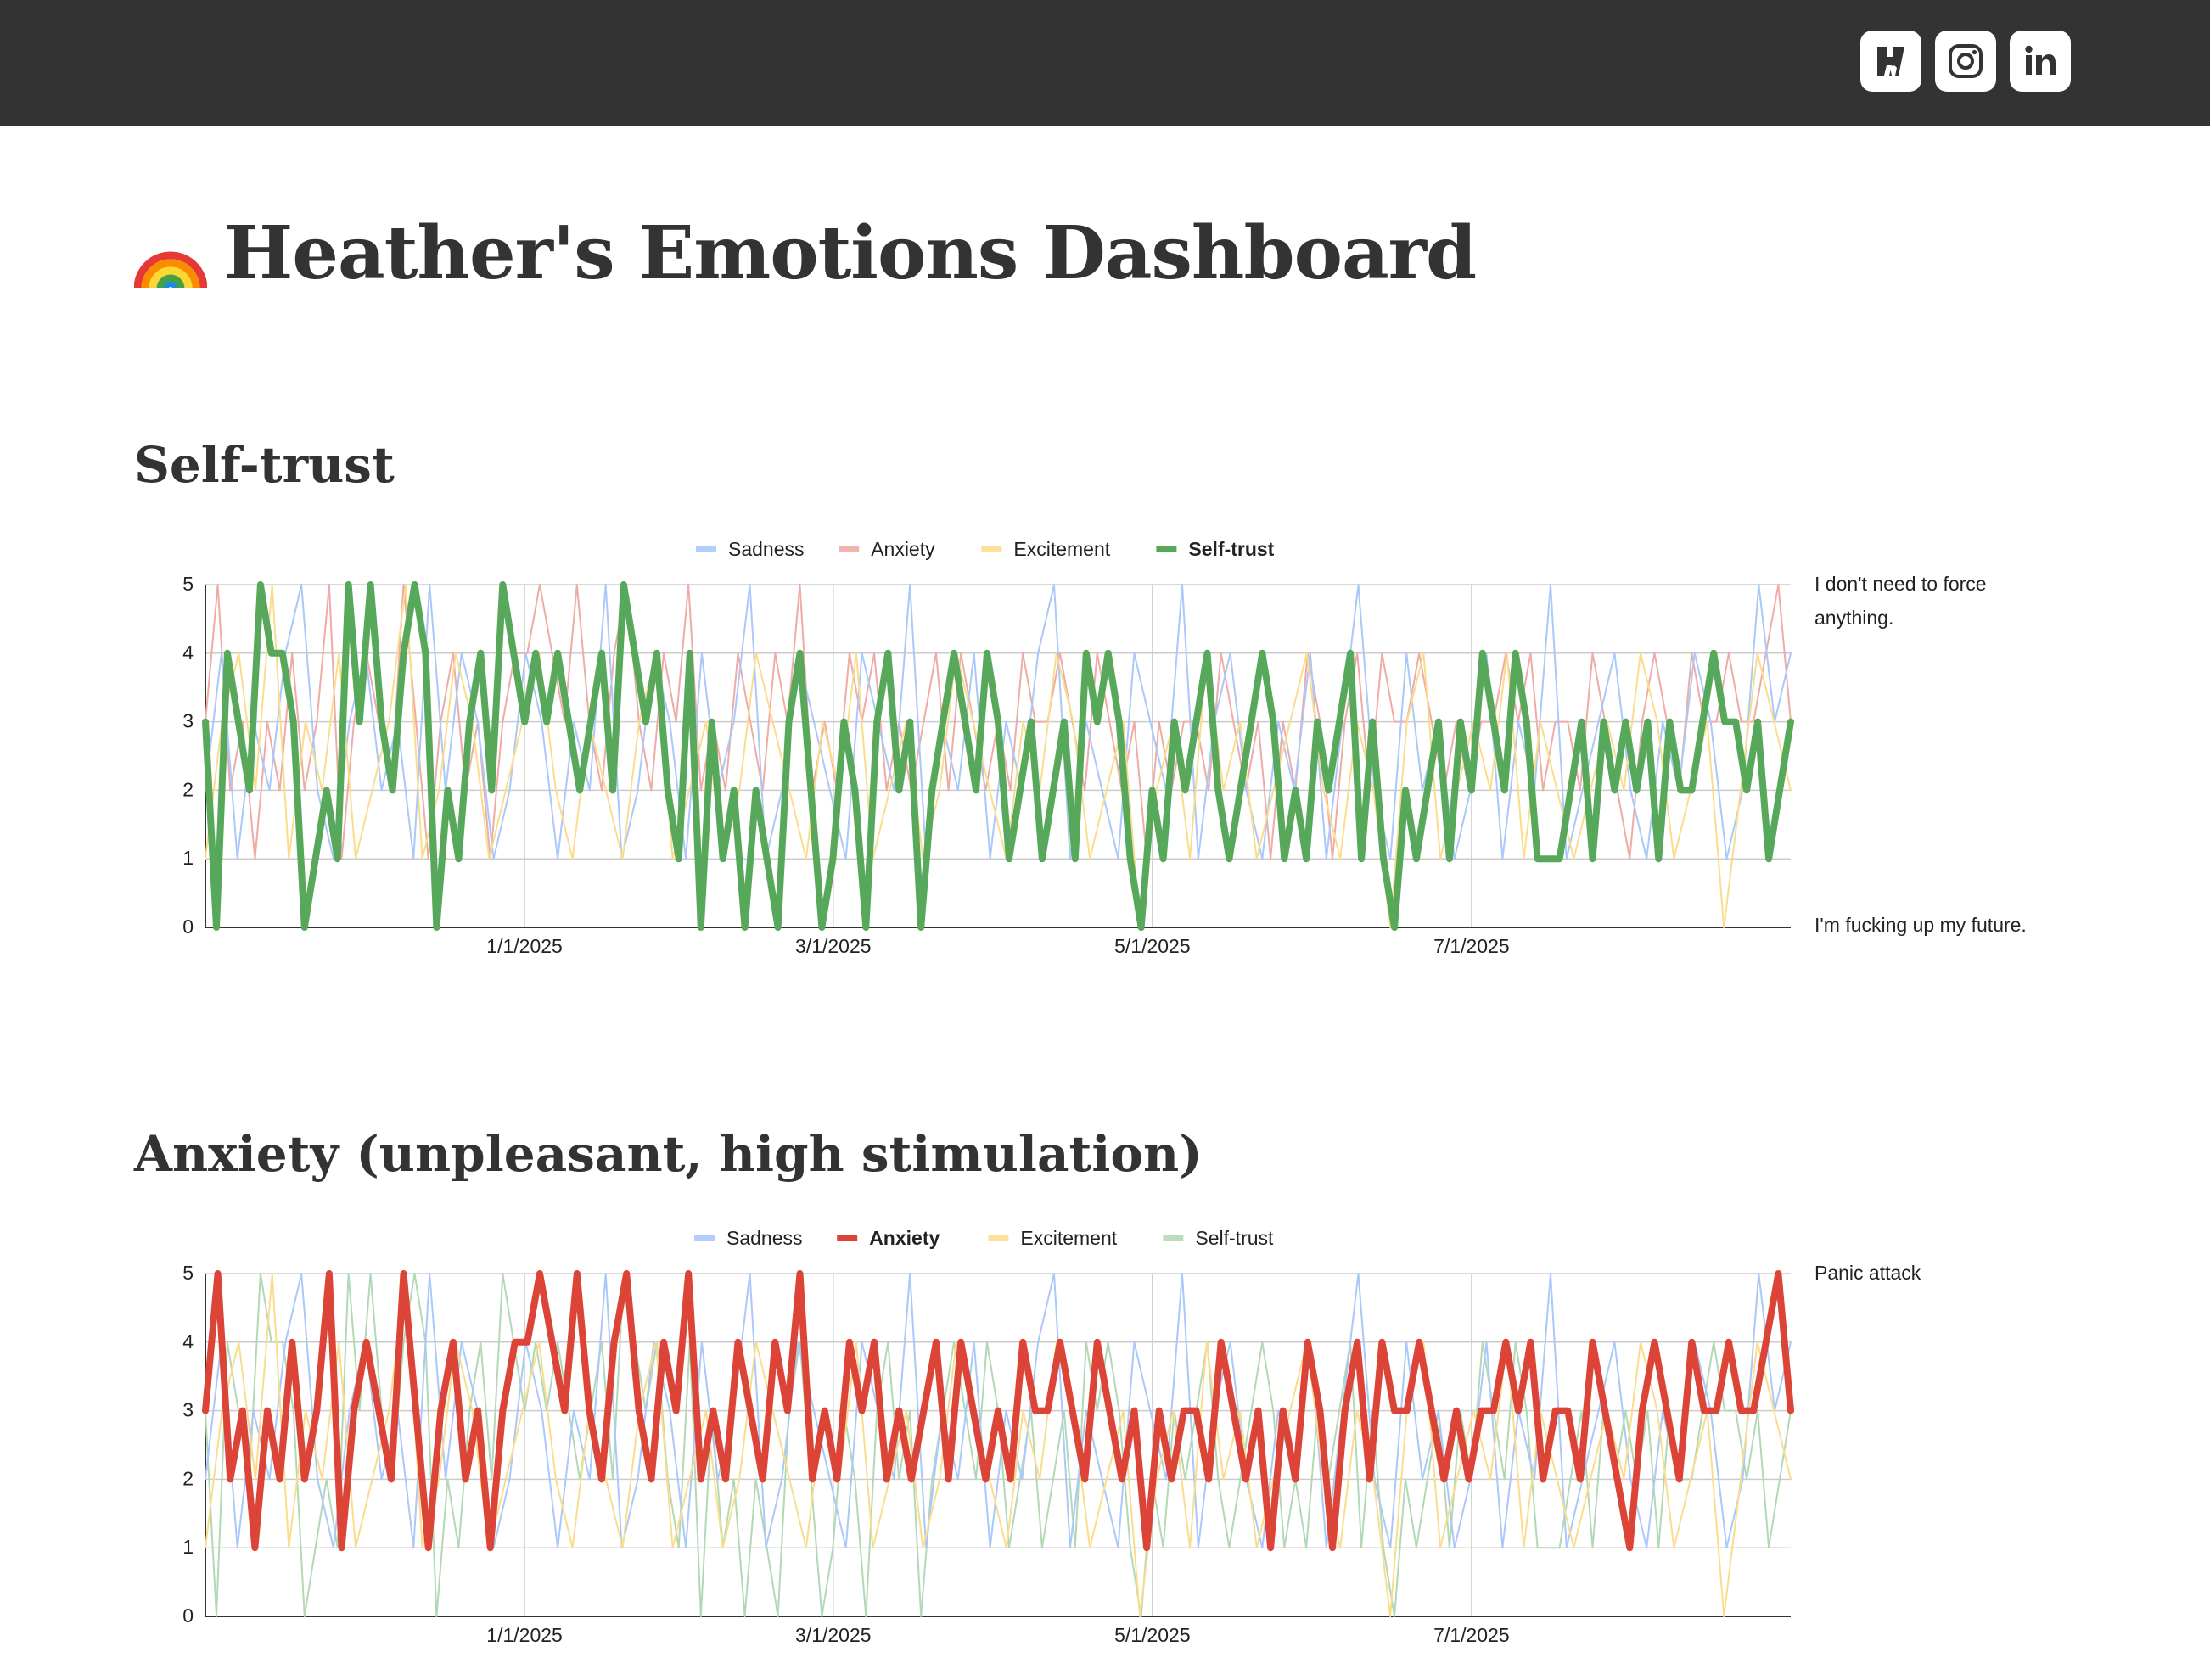 The height and width of the screenshot is (1680, 2210). I want to click on linkedin-icon, so click(2040, 60).